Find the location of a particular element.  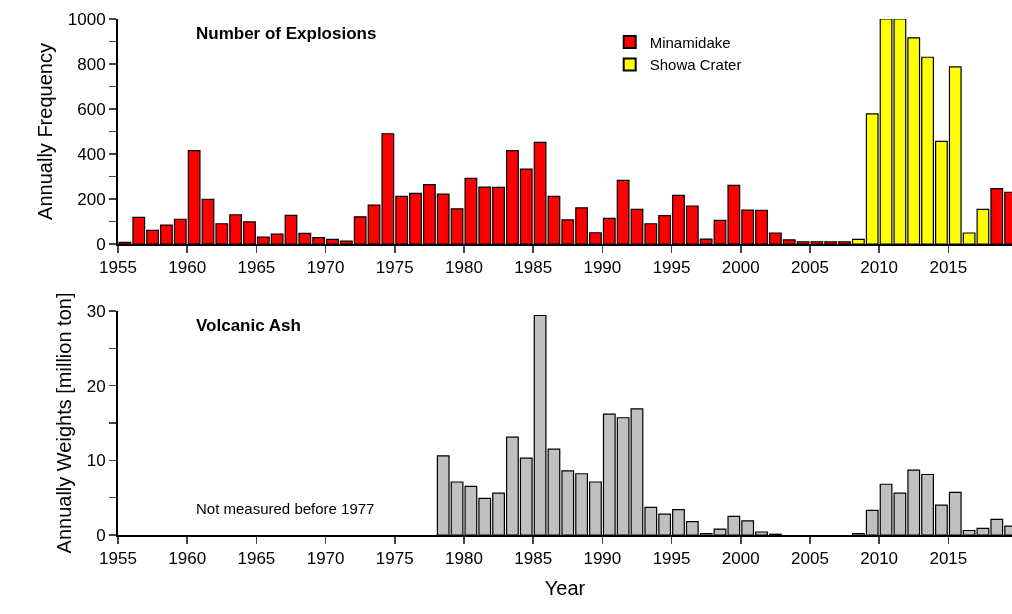

legend-label: Showa Crater is located at coordinates (695, 65).